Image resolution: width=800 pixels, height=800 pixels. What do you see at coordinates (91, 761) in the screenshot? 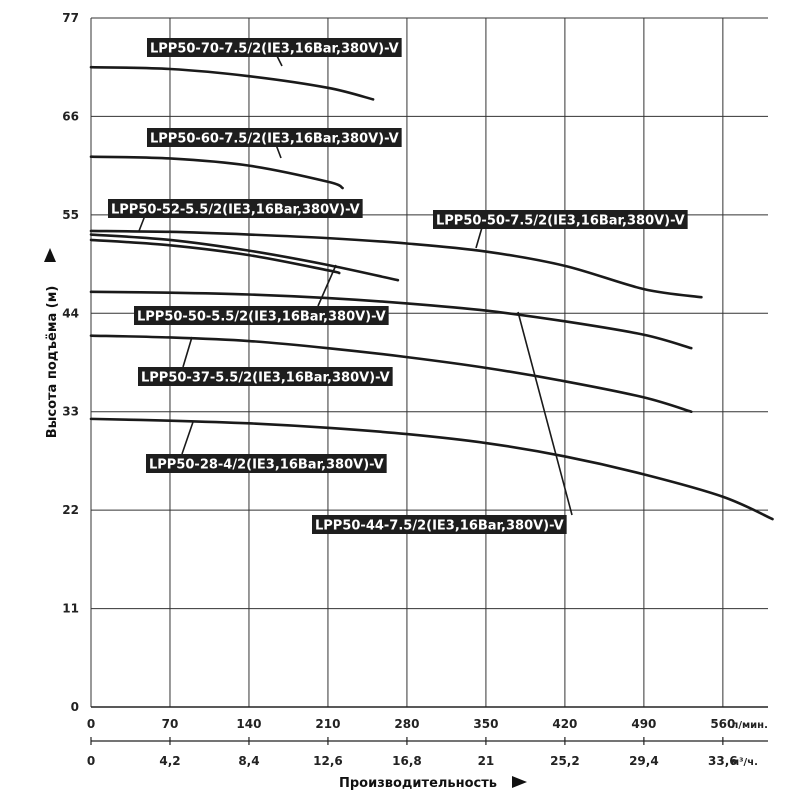
I see `x2-tick-label: 0` at bounding box center [91, 761].